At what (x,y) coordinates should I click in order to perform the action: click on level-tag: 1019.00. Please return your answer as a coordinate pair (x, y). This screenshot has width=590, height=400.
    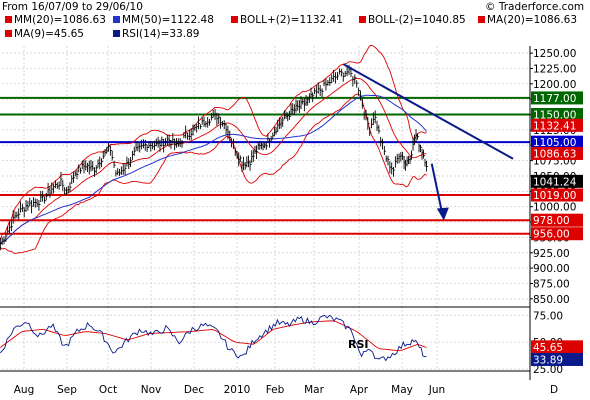
    Looking at the image, I should click on (554, 196).